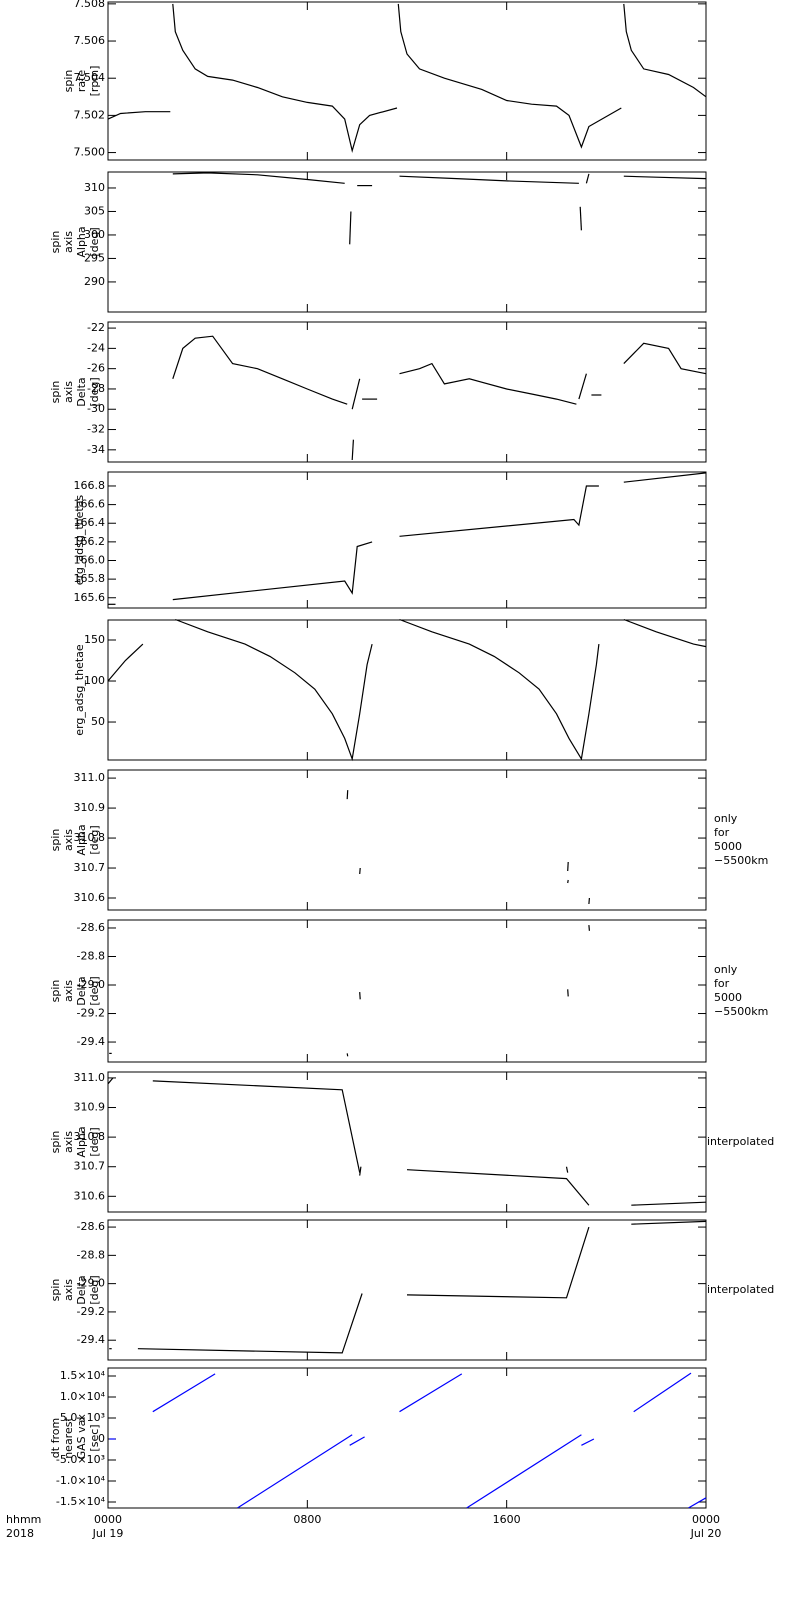 The width and height of the screenshot is (800, 1600). Describe the element at coordinates (98, 721) in the screenshot. I see `y-tick-label: 50` at that location.